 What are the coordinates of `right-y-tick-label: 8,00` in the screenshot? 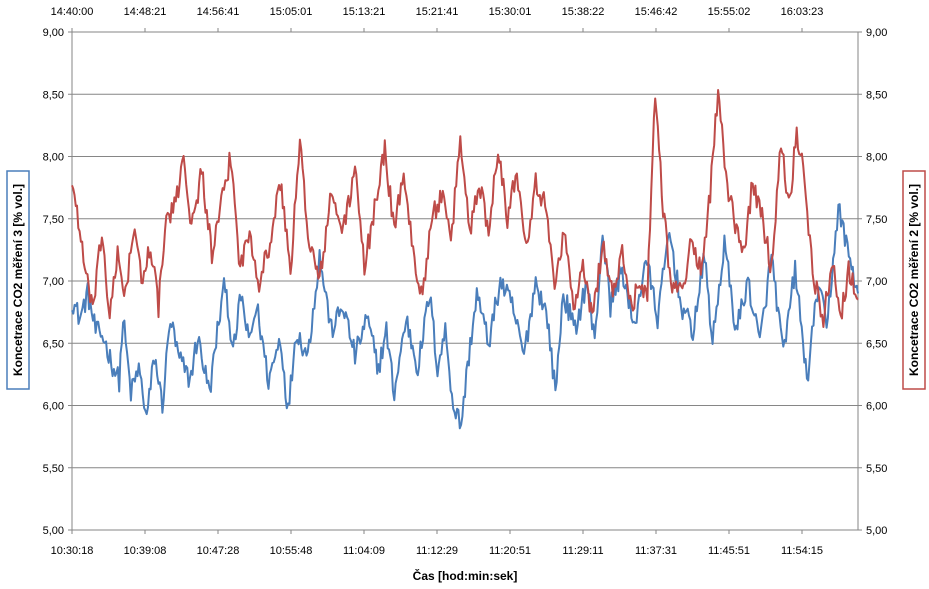 It's located at (876, 158).